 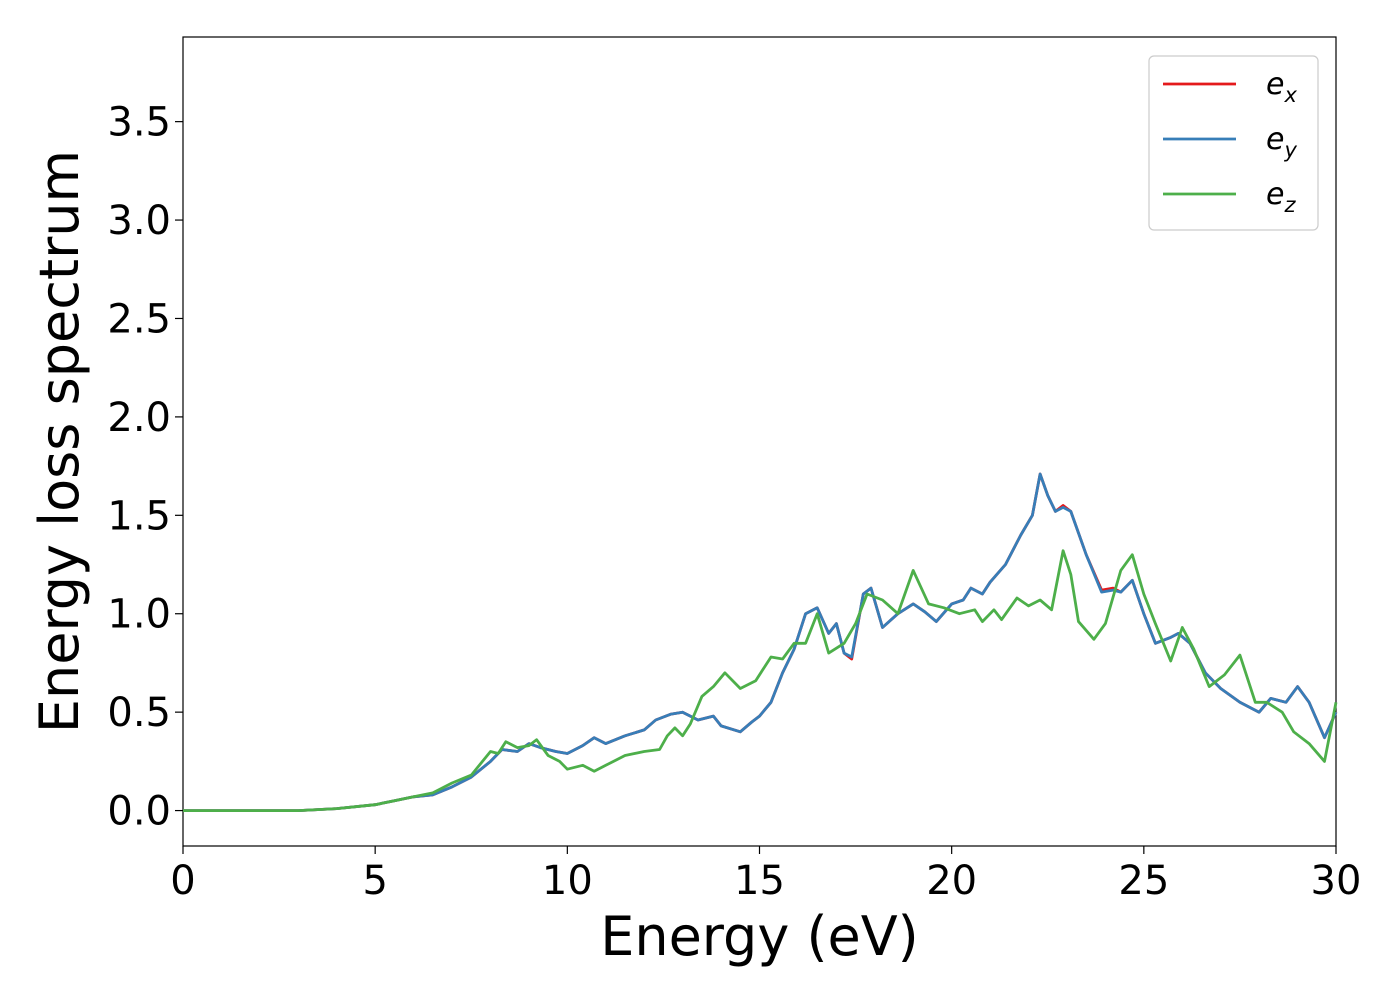 What do you see at coordinates (567, 881) in the screenshot?
I see `x-tick-label: 10` at bounding box center [567, 881].